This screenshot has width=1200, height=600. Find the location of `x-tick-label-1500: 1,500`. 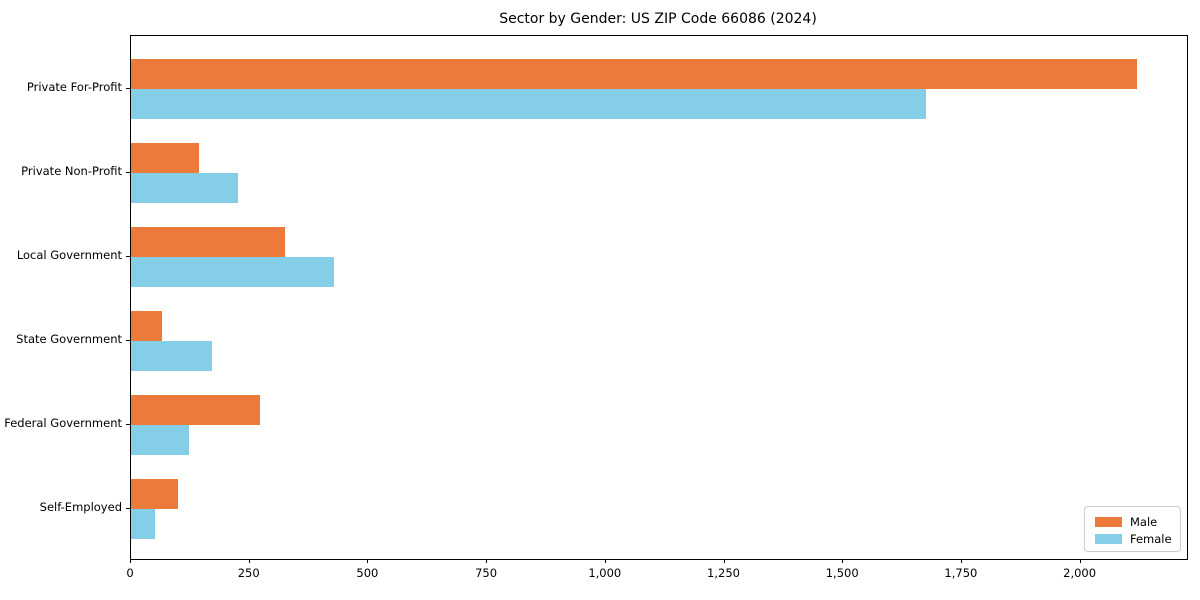

x-tick-label-1500: 1,500 is located at coordinates (842, 573).